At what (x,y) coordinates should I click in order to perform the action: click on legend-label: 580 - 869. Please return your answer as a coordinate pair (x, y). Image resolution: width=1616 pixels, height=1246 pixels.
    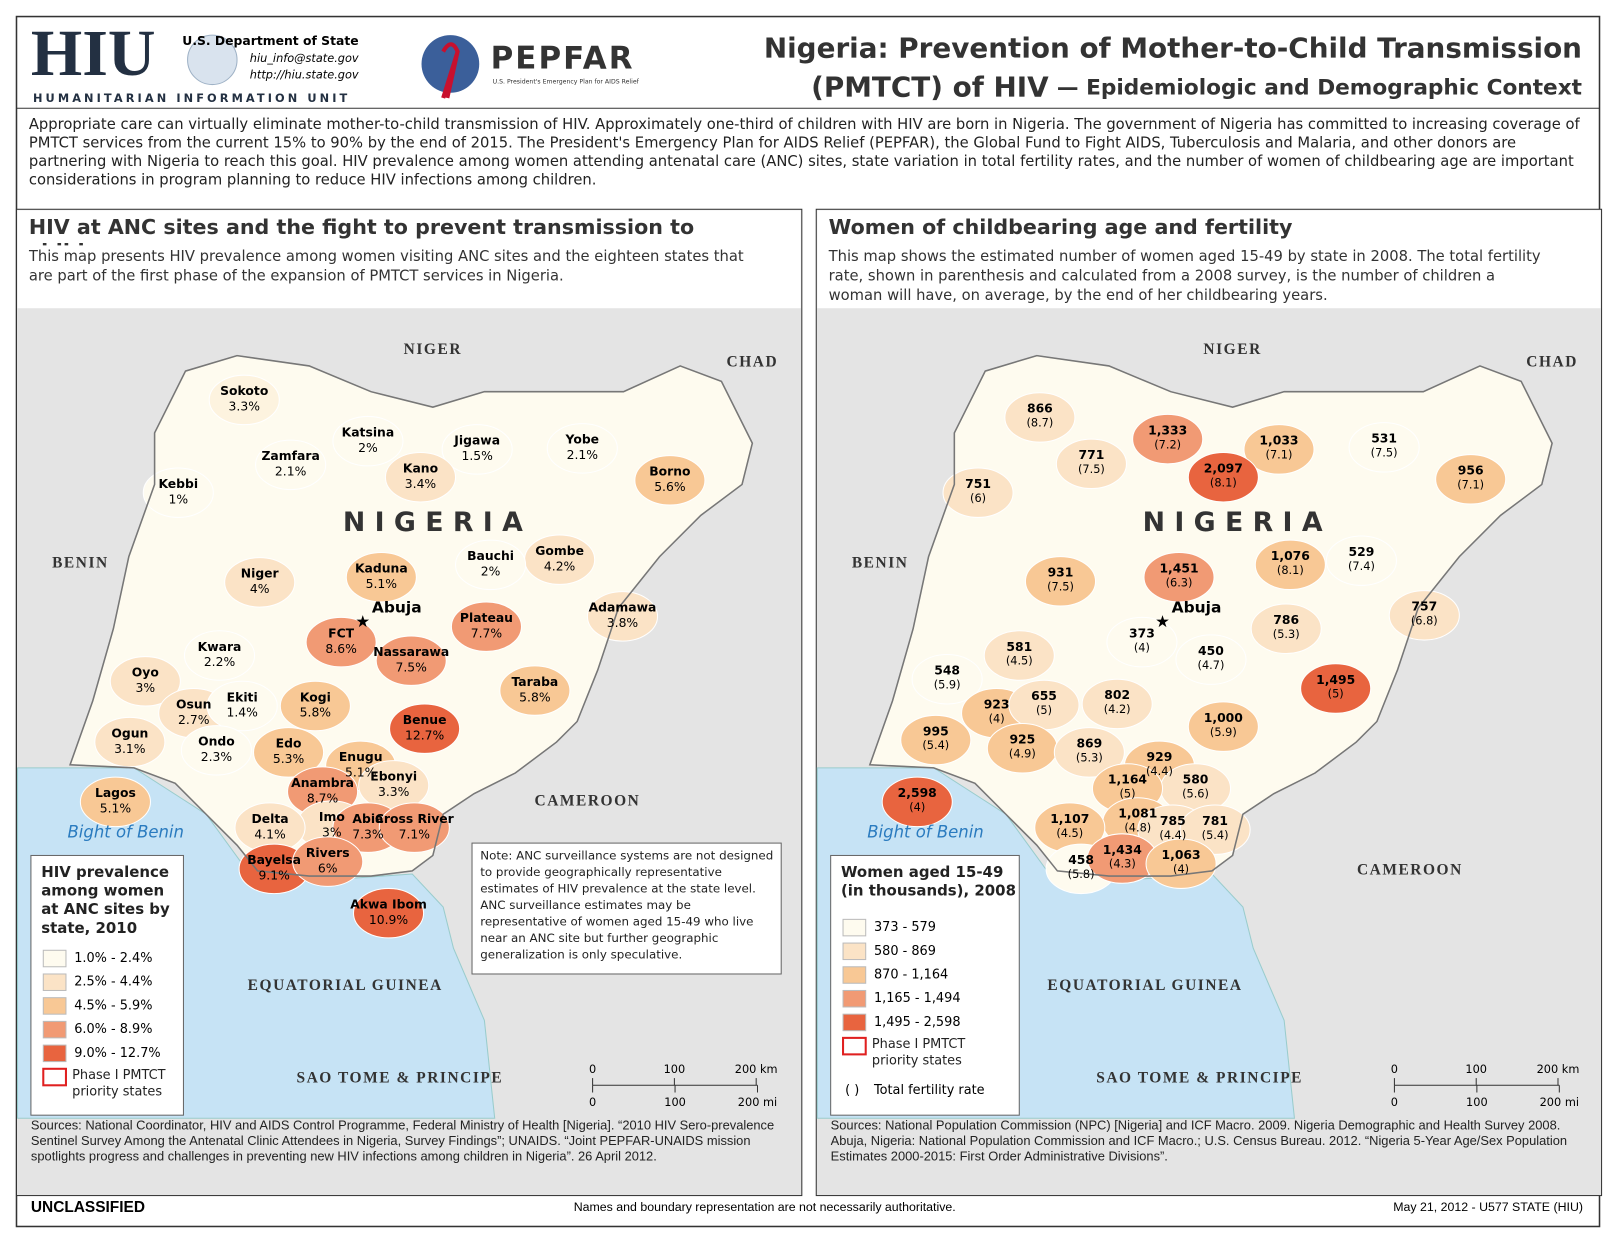
    Looking at the image, I should click on (905, 951).